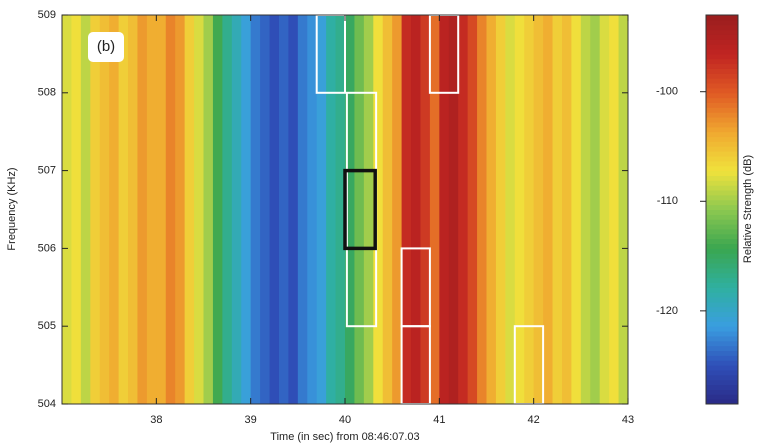 The height and width of the screenshot is (446, 757). What do you see at coordinates (439, 420) in the screenshot?
I see `x-tick-label: 41` at bounding box center [439, 420].